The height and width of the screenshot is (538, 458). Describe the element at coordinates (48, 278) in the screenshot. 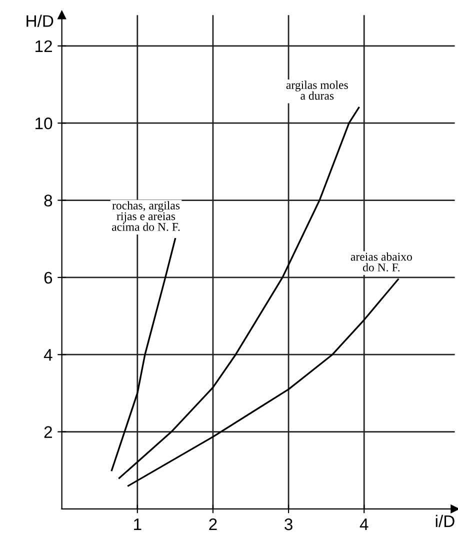

I see `y-tick-label: 6` at that location.